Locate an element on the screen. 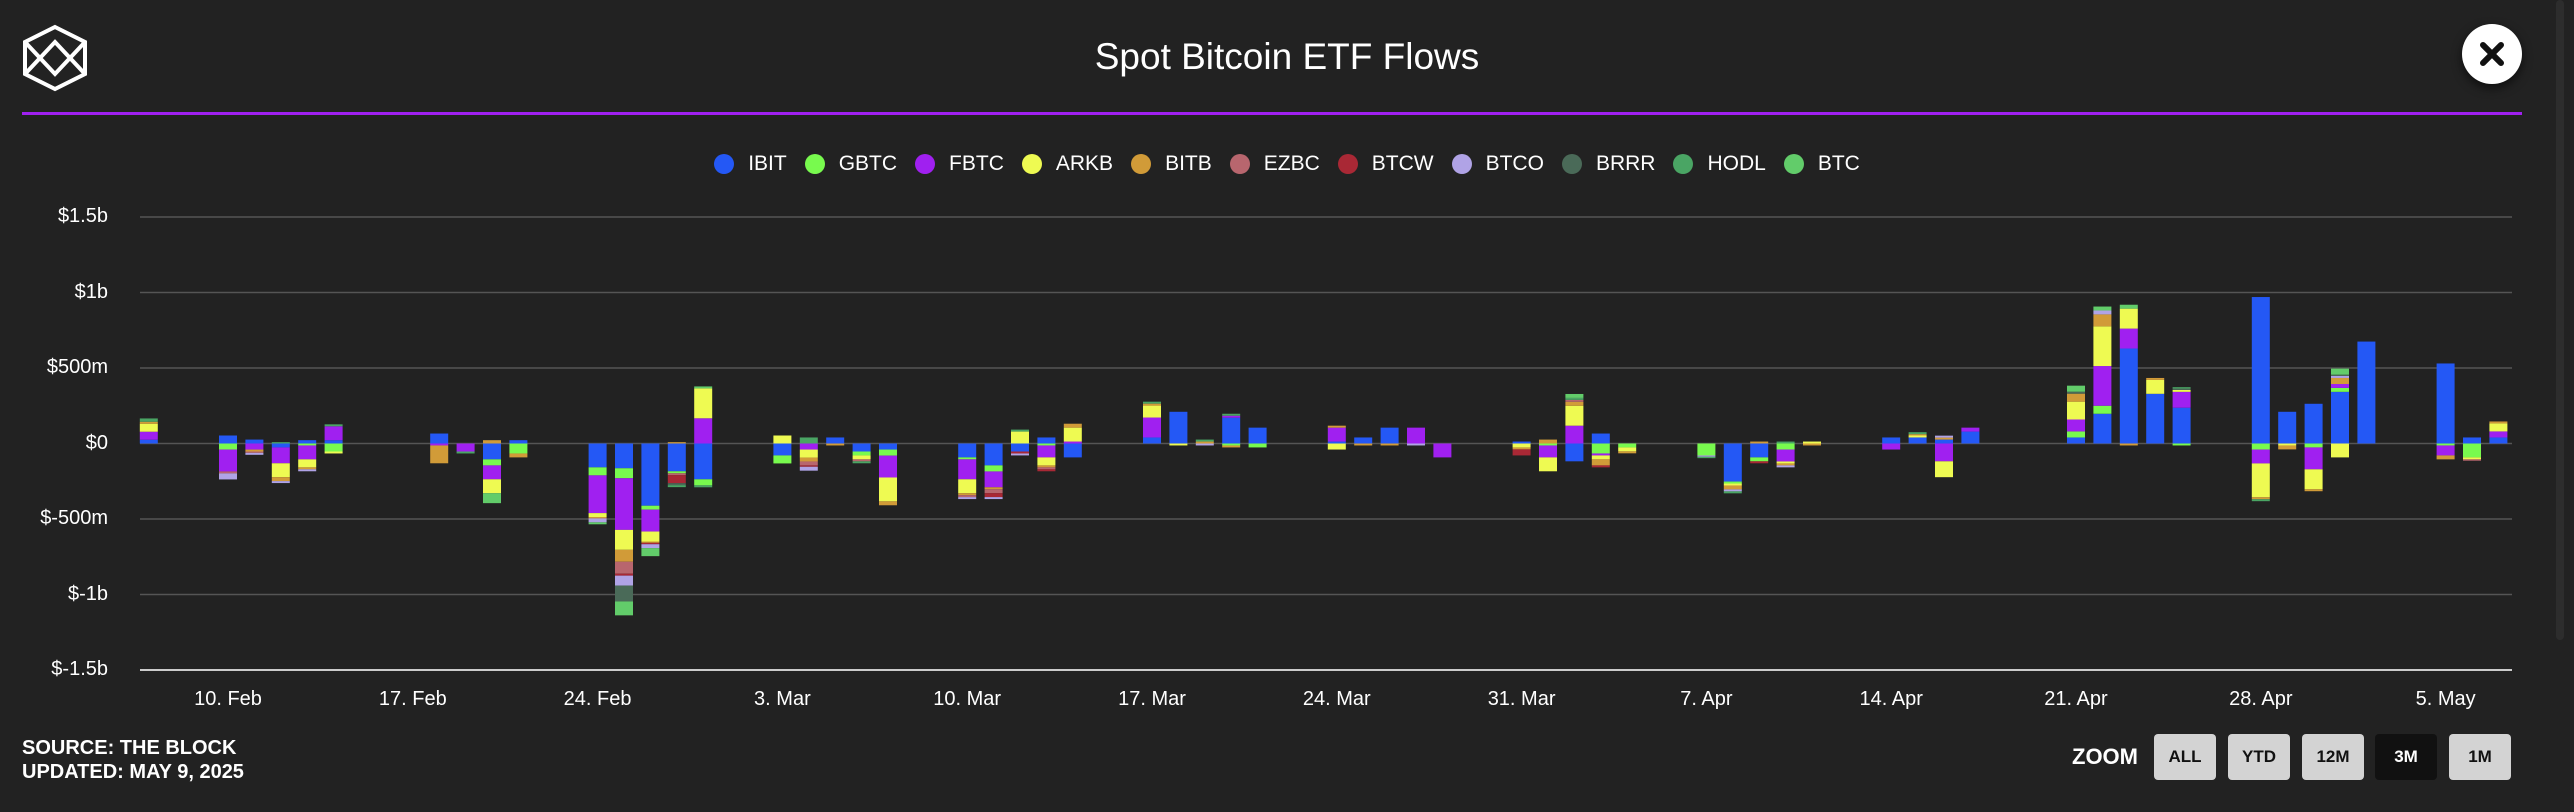 The height and width of the screenshot is (812, 2574). legend-item-gbtc: GBTC is located at coordinates (850, 164).